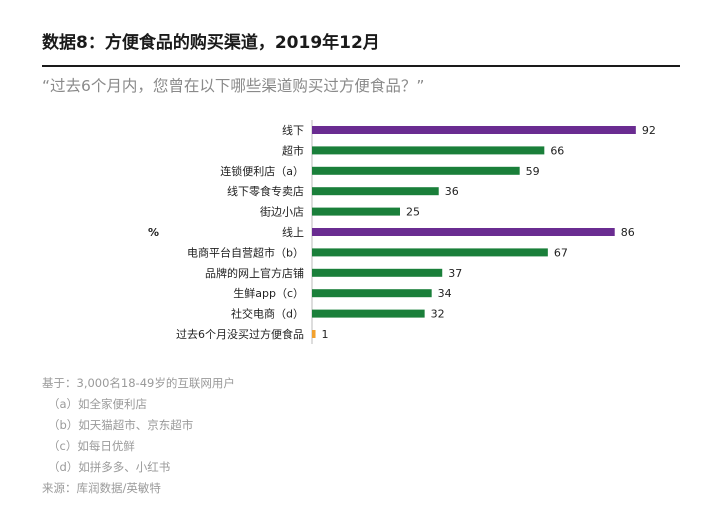 This screenshot has width=707, height=525. I want to click on value-label: 92, so click(649, 130).